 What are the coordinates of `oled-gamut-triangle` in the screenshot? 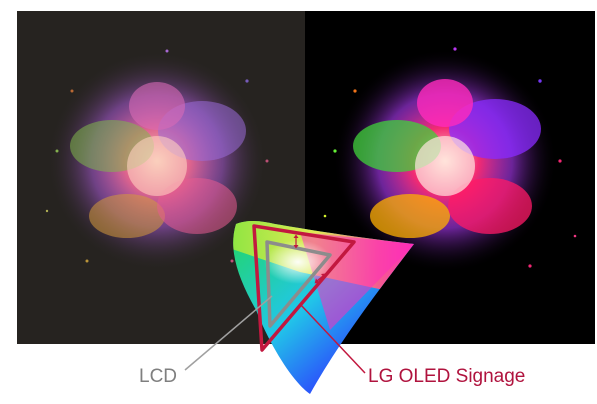 It's located at (304, 288).